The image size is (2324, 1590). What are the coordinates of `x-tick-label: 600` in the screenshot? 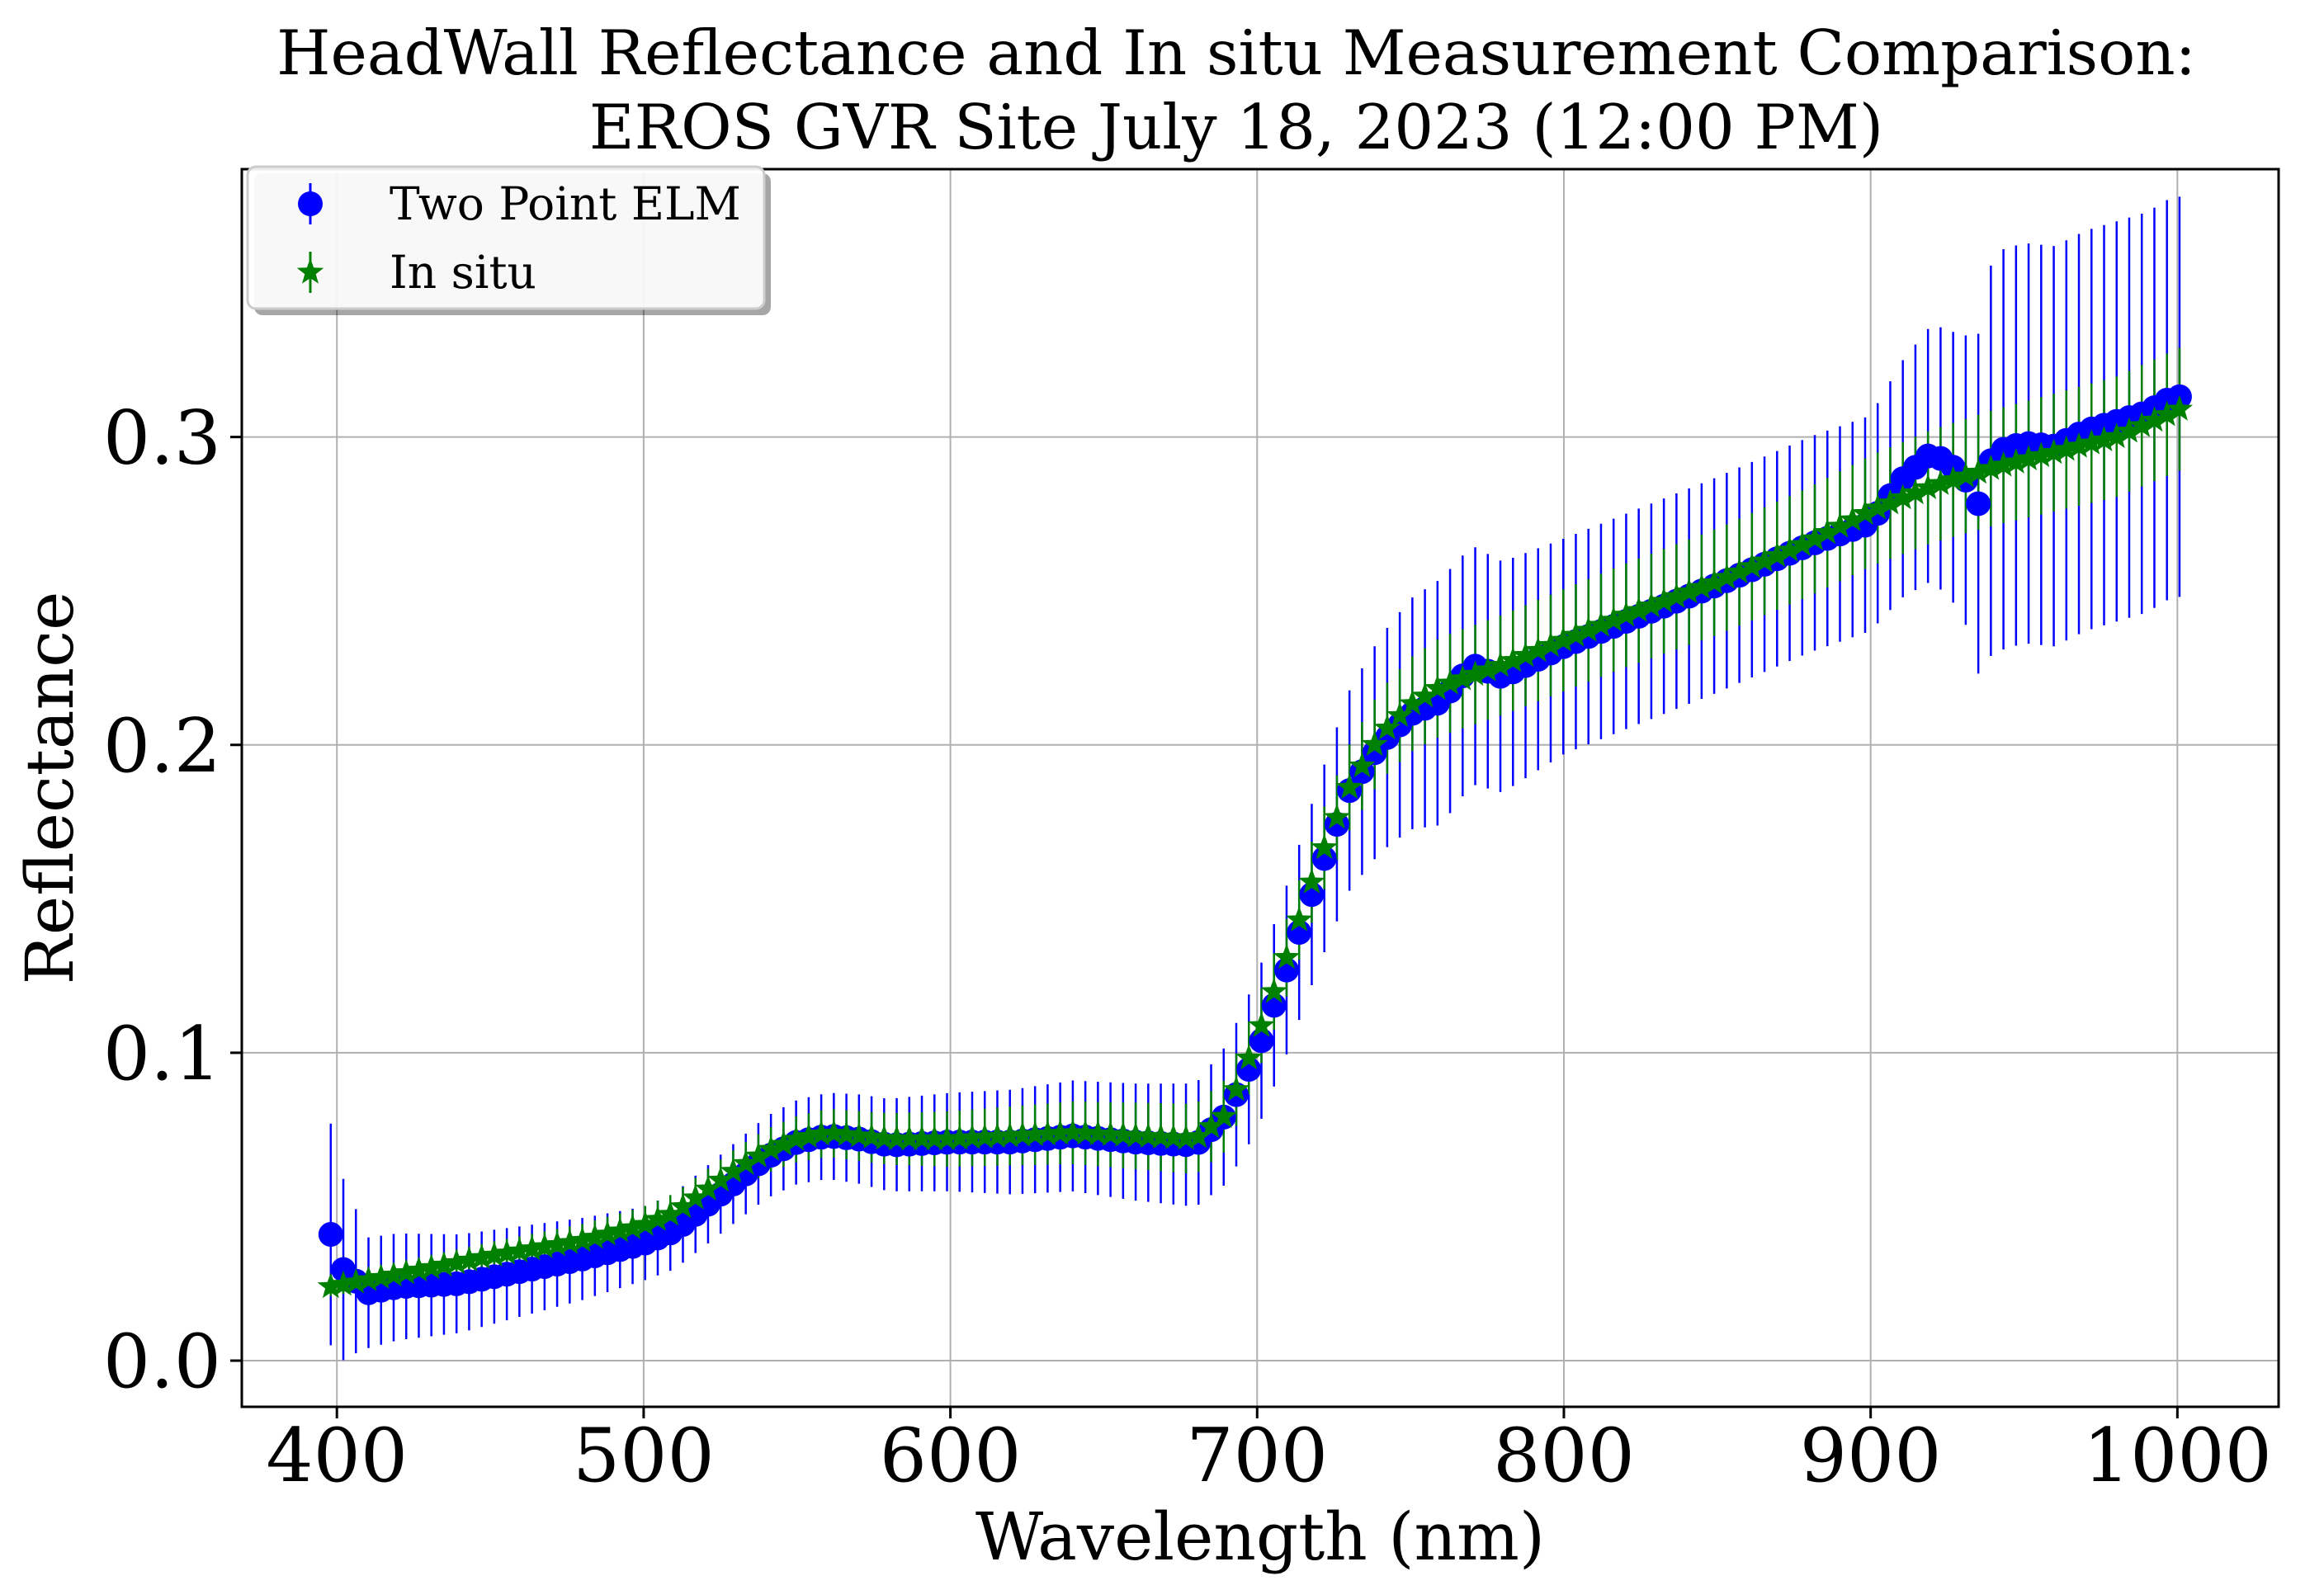 It's located at (951, 1456).